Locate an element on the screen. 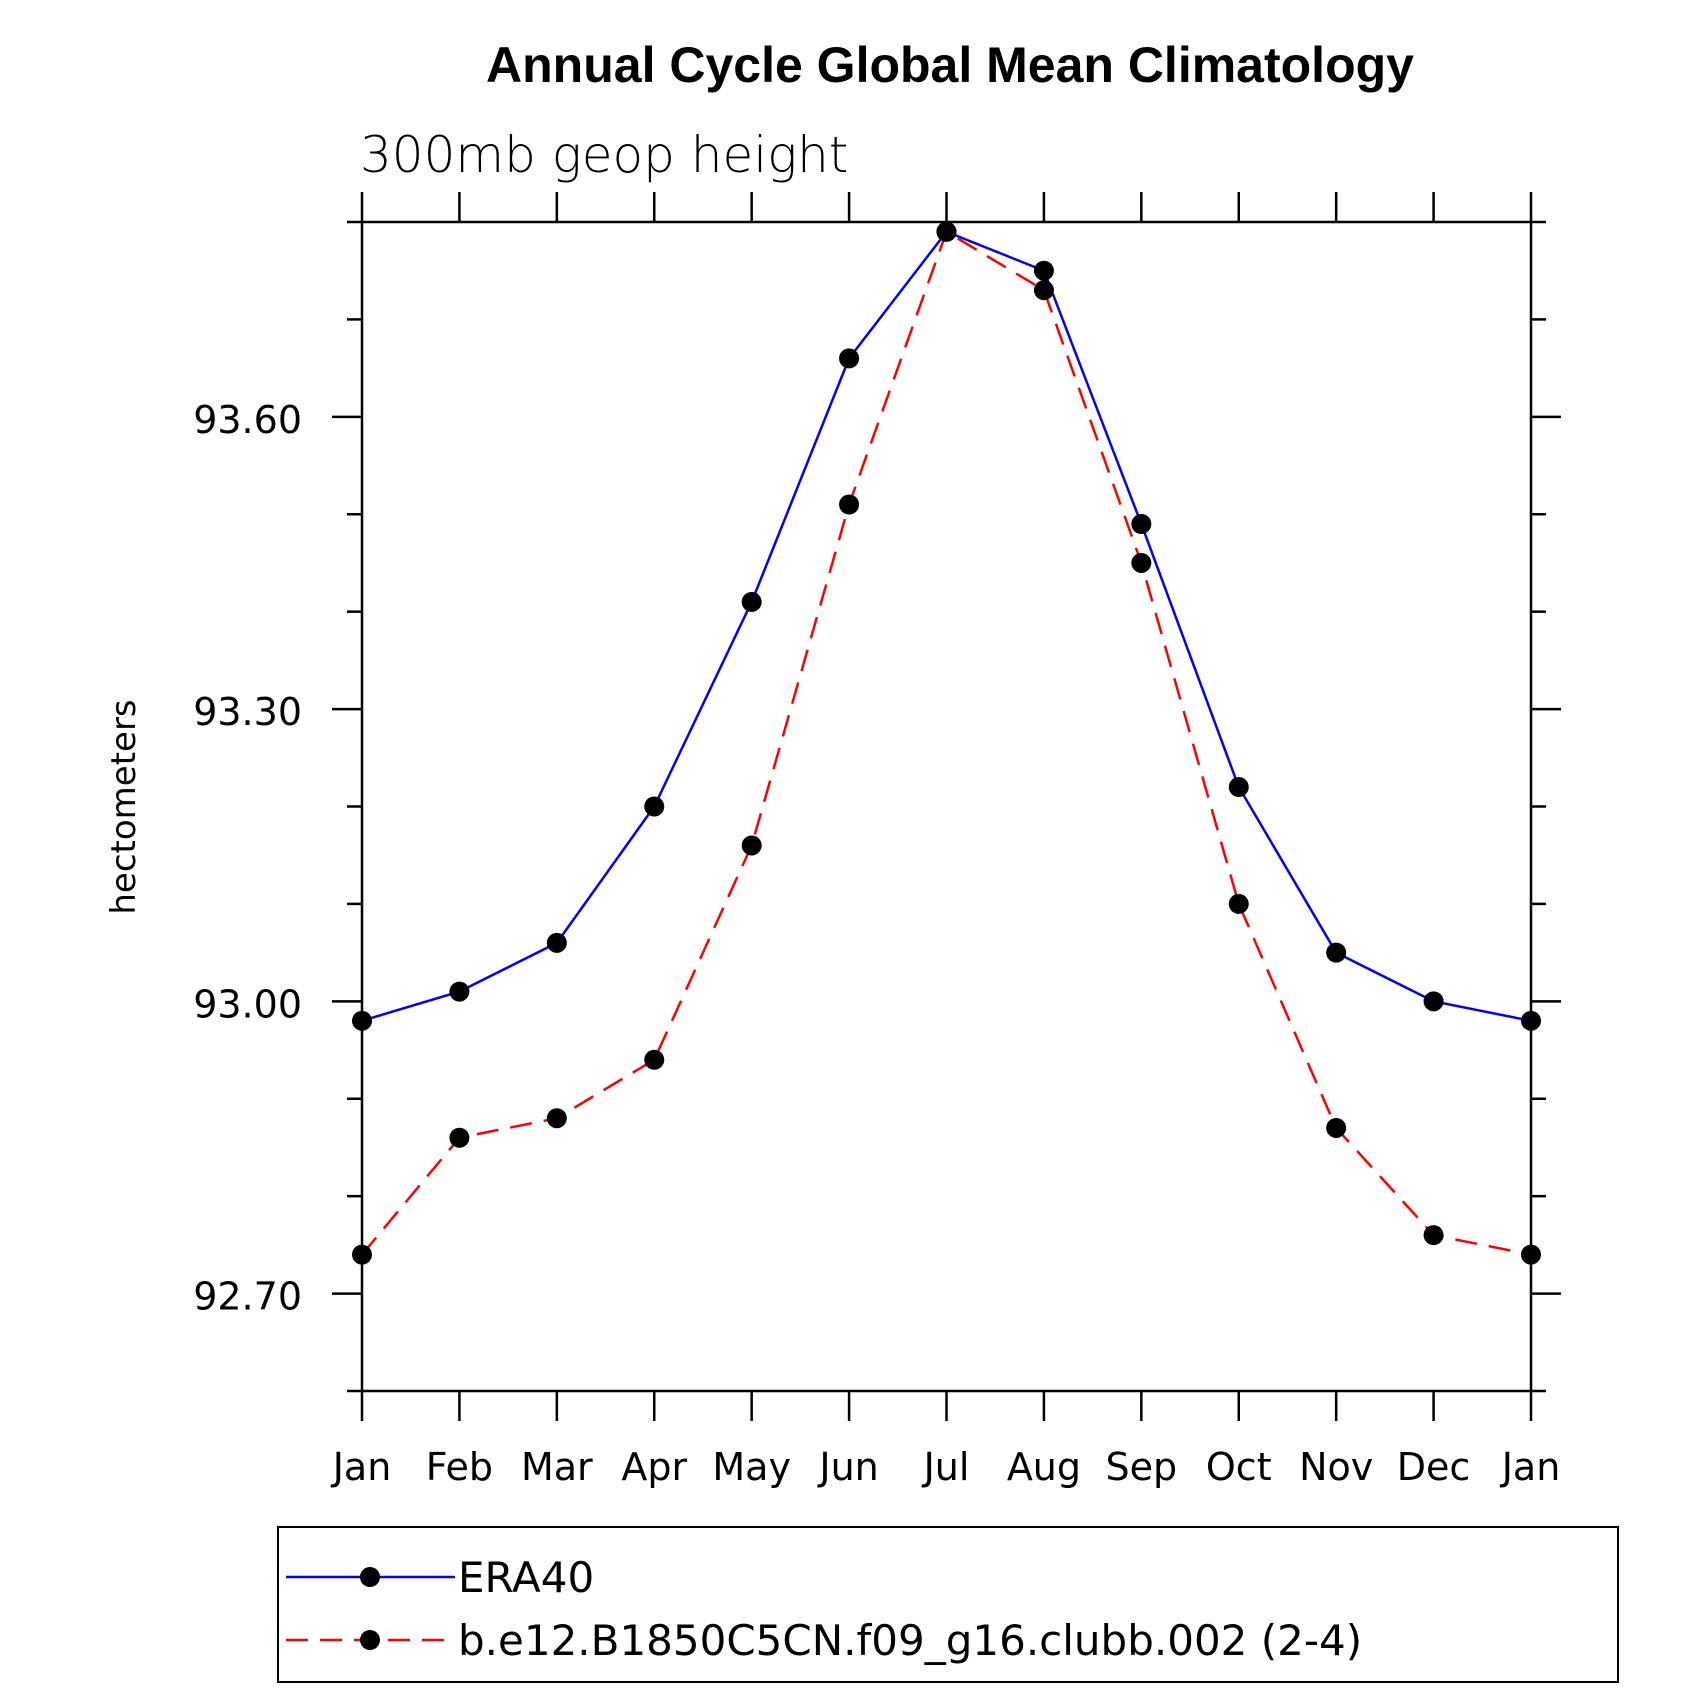 The width and height of the screenshot is (1708, 1708). legend-label-0: ERA40 is located at coordinates (526, 1577).